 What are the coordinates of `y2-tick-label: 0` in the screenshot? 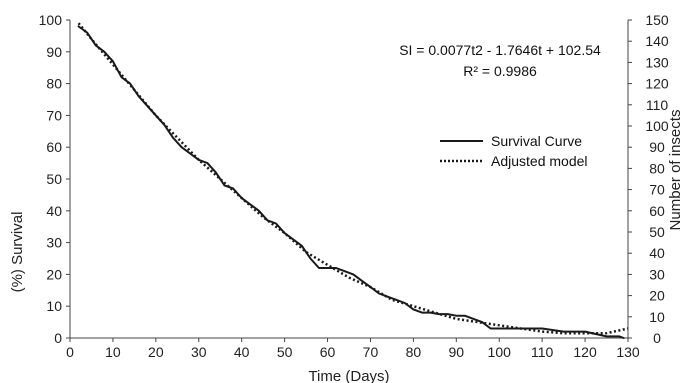 It's located at (657, 338).